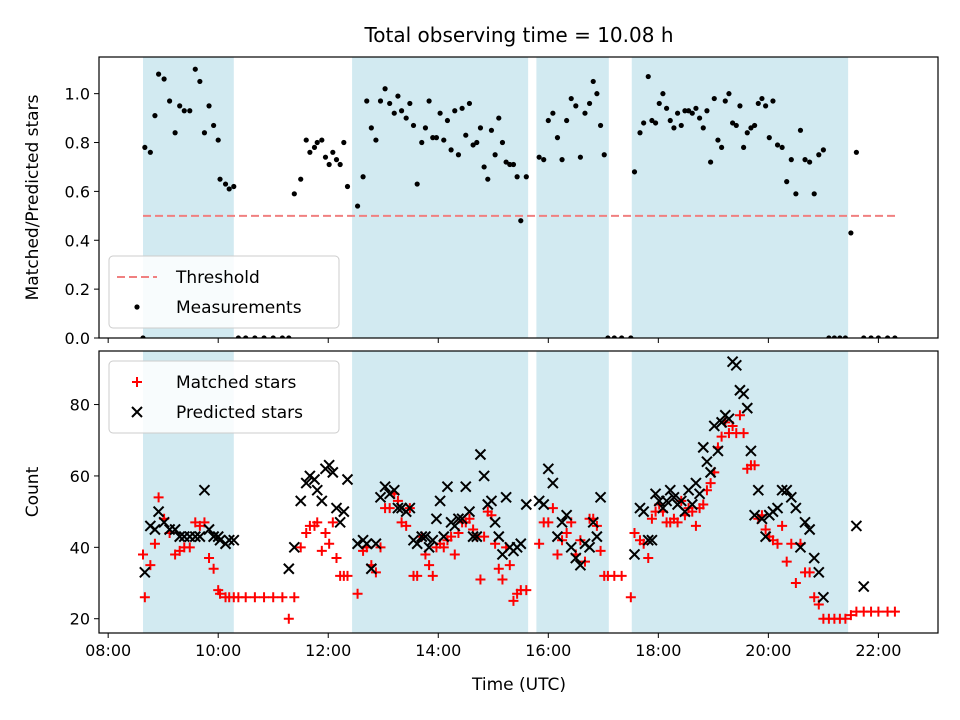  I want to click on y-tick-label: 40, so click(80, 547).